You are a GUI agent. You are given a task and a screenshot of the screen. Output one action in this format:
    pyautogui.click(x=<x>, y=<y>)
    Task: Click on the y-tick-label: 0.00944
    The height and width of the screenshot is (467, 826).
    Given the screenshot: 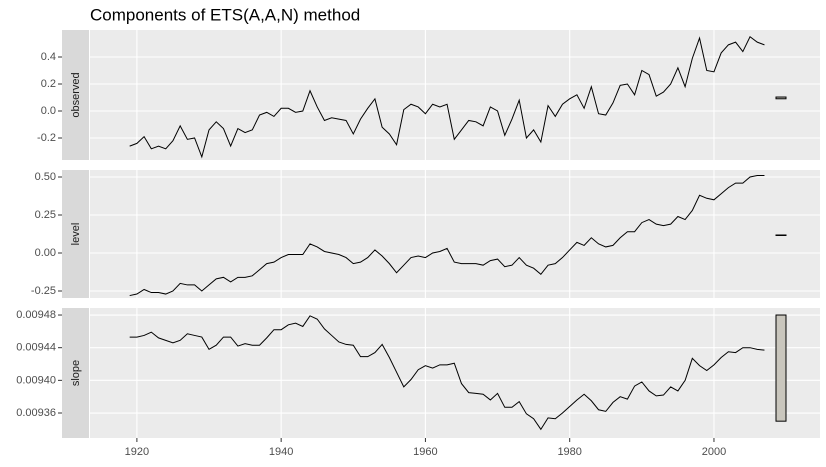 What is the action you would take?
    pyautogui.click(x=36, y=348)
    